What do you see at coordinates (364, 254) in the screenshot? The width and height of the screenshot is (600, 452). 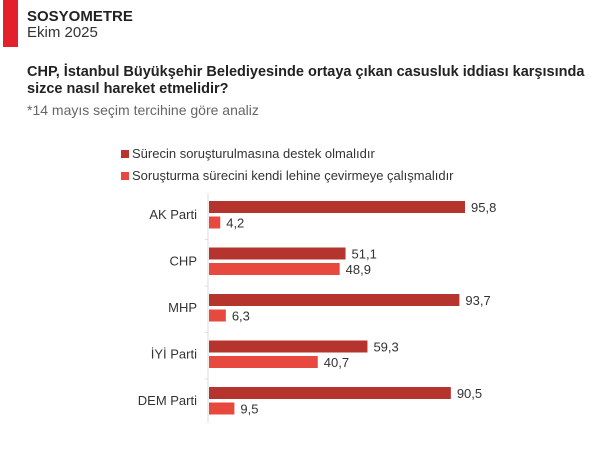 I see `data-label: 51,1` at bounding box center [364, 254].